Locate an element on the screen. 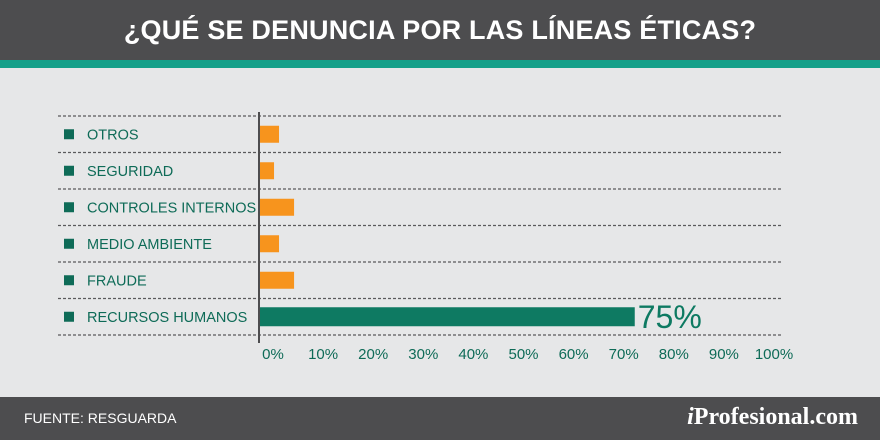  category-label: SEGURIDAD is located at coordinates (130, 172).